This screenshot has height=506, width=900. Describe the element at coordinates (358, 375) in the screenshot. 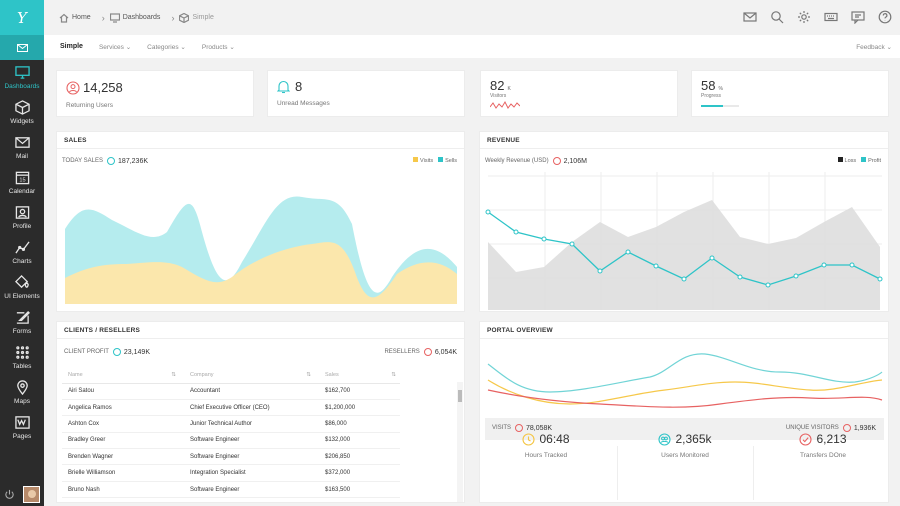

I see `column-header-sales: Sales ⇅` at that location.